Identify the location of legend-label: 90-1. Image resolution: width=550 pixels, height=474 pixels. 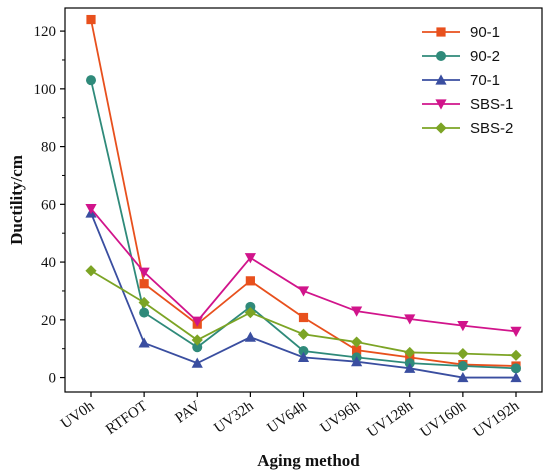
(485, 32).